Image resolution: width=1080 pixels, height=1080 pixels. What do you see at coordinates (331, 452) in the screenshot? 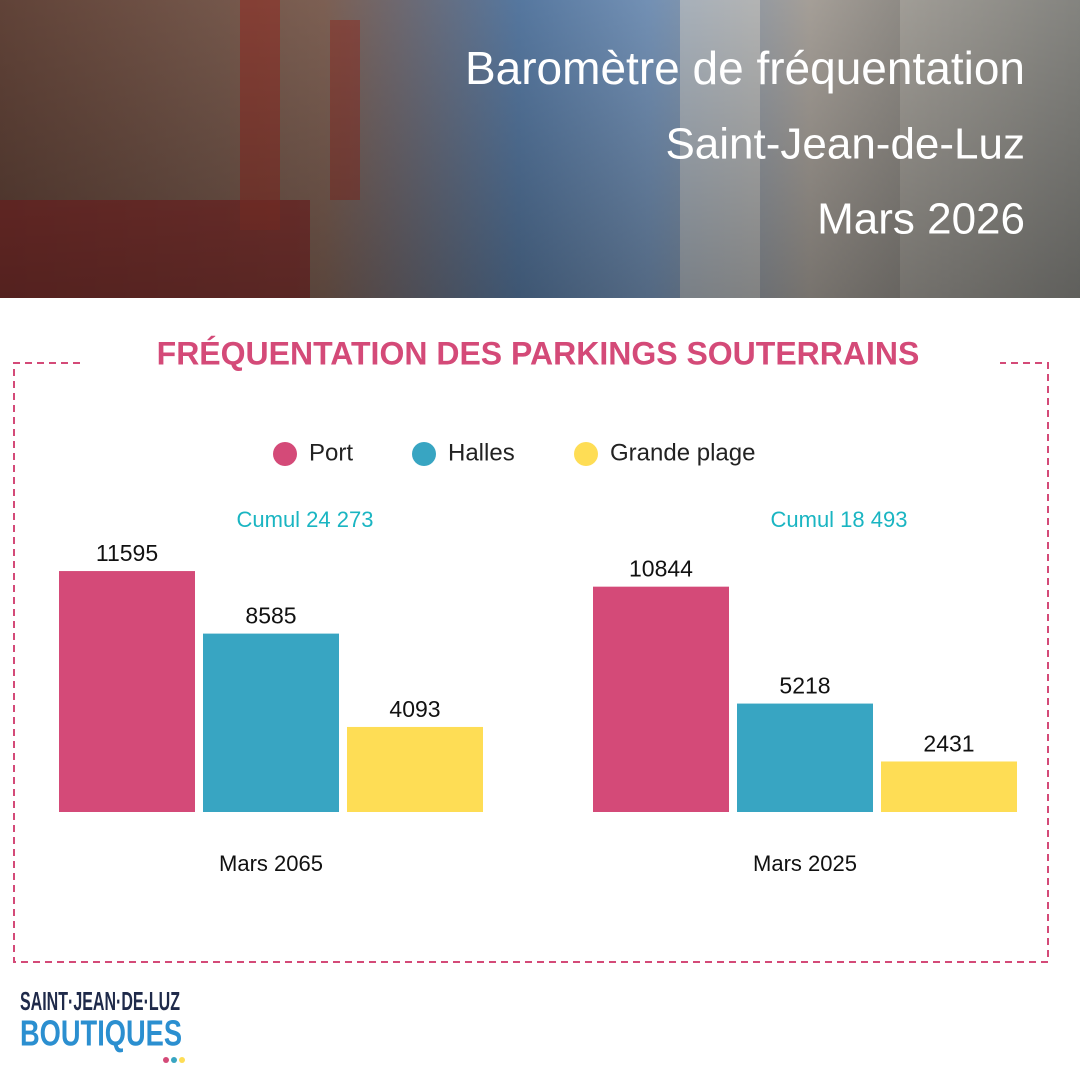
I see `legend-label: Port` at bounding box center [331, 452].